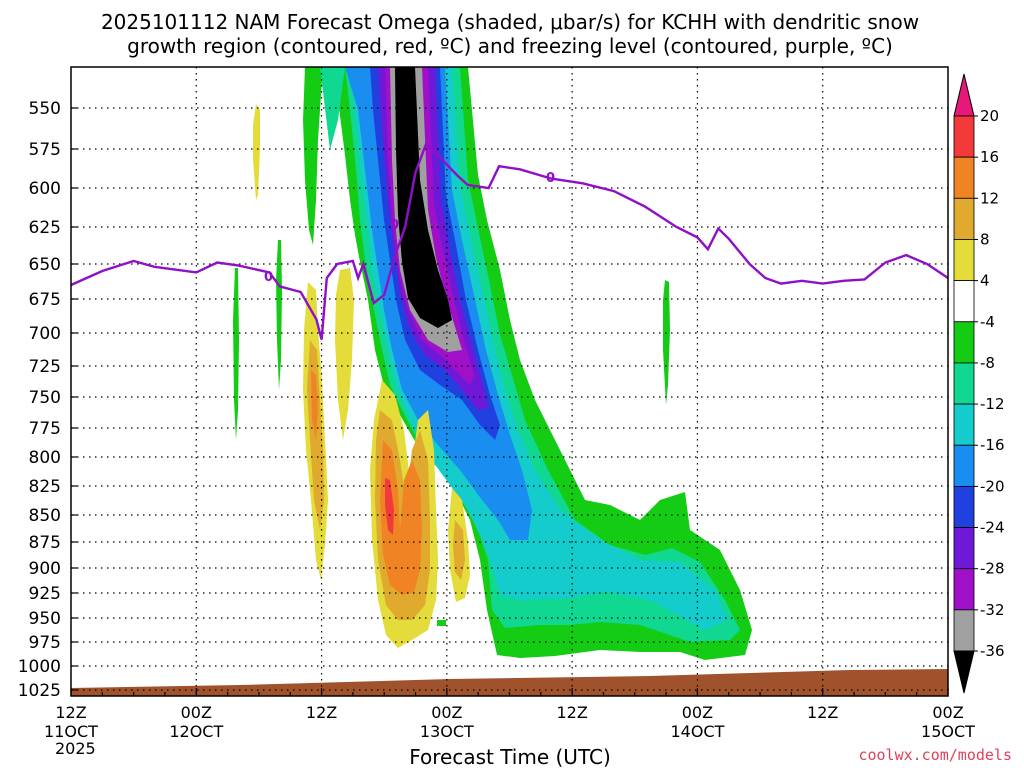 Image resolution: width=1024 pixels, height=768 pixels. I want to click on y-tick-label-825: 825, so click(45, 487).